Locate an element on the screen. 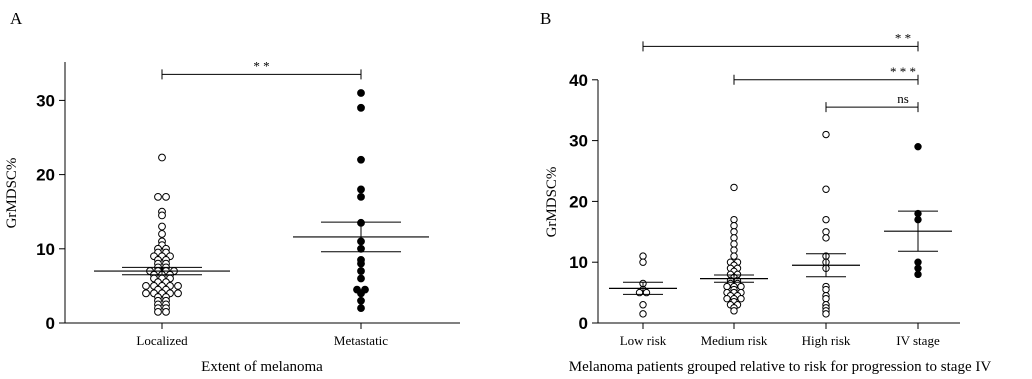 The height and width of the screenshot is (379, 1032). x-tick-label: Metastatic is located at coordinates (361, 340).